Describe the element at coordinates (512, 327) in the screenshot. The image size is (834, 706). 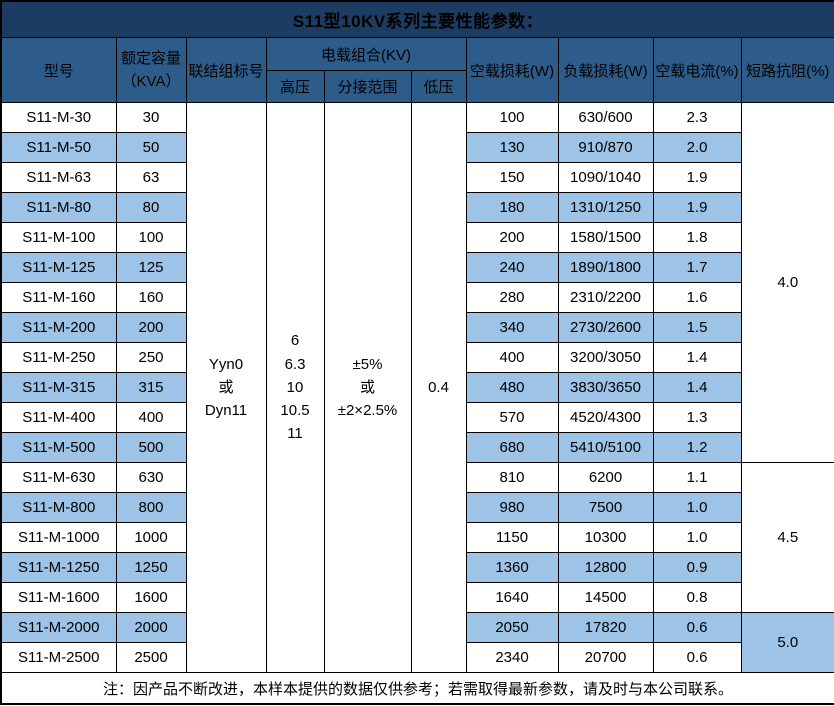
I see `no-load-loss-cell: 340` at that location.